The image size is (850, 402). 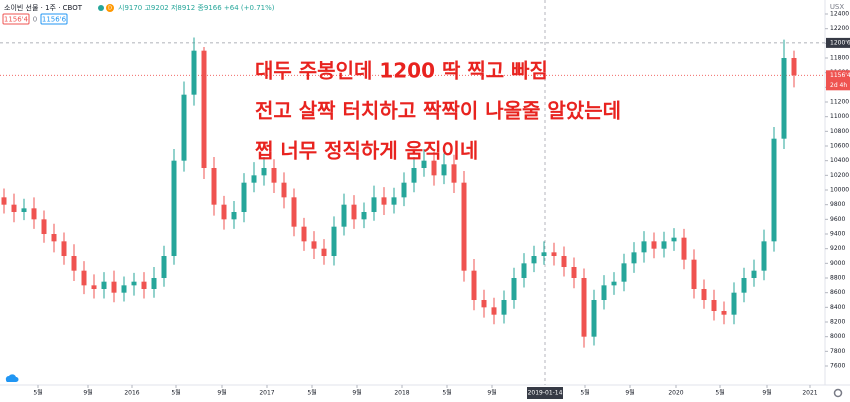 What do you see at coordinates (101, 8) in the screenshot?
I see `status-dot` at bounding box center [101, 8].